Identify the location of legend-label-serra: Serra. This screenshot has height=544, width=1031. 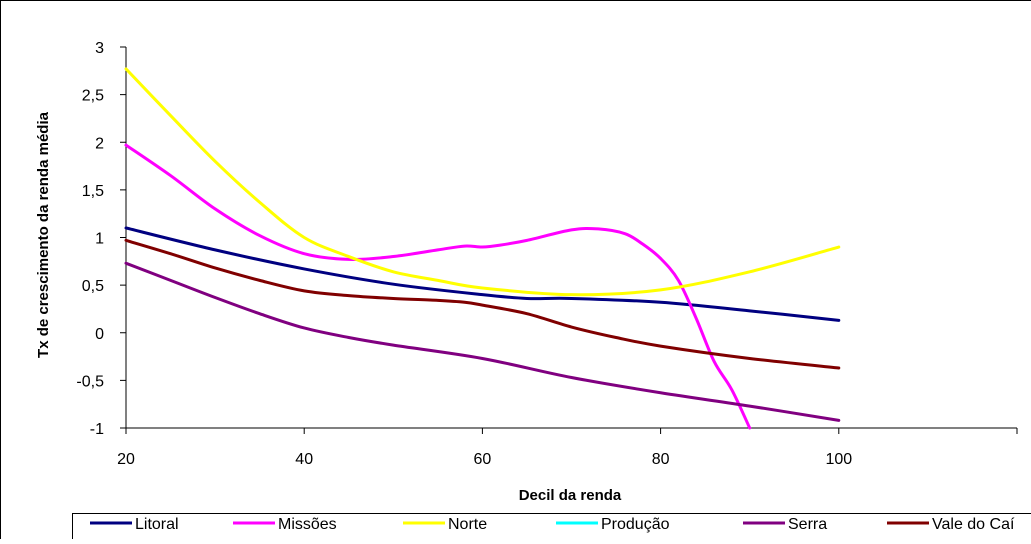
(807, 524).